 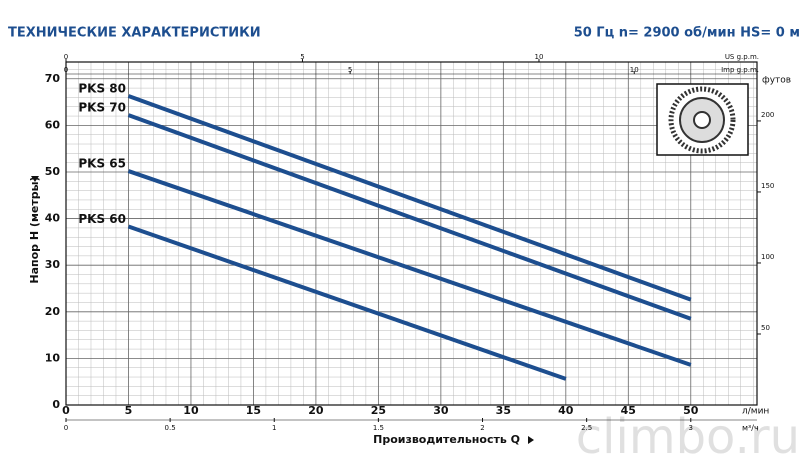 I want to click on unit-label: футов, so click(x=776, y=81).